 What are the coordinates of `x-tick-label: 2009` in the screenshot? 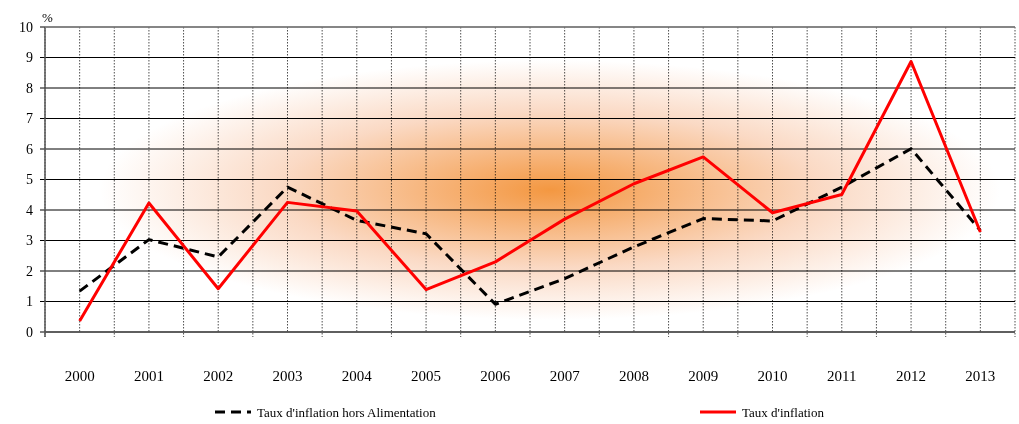 It's located at (703, 376).